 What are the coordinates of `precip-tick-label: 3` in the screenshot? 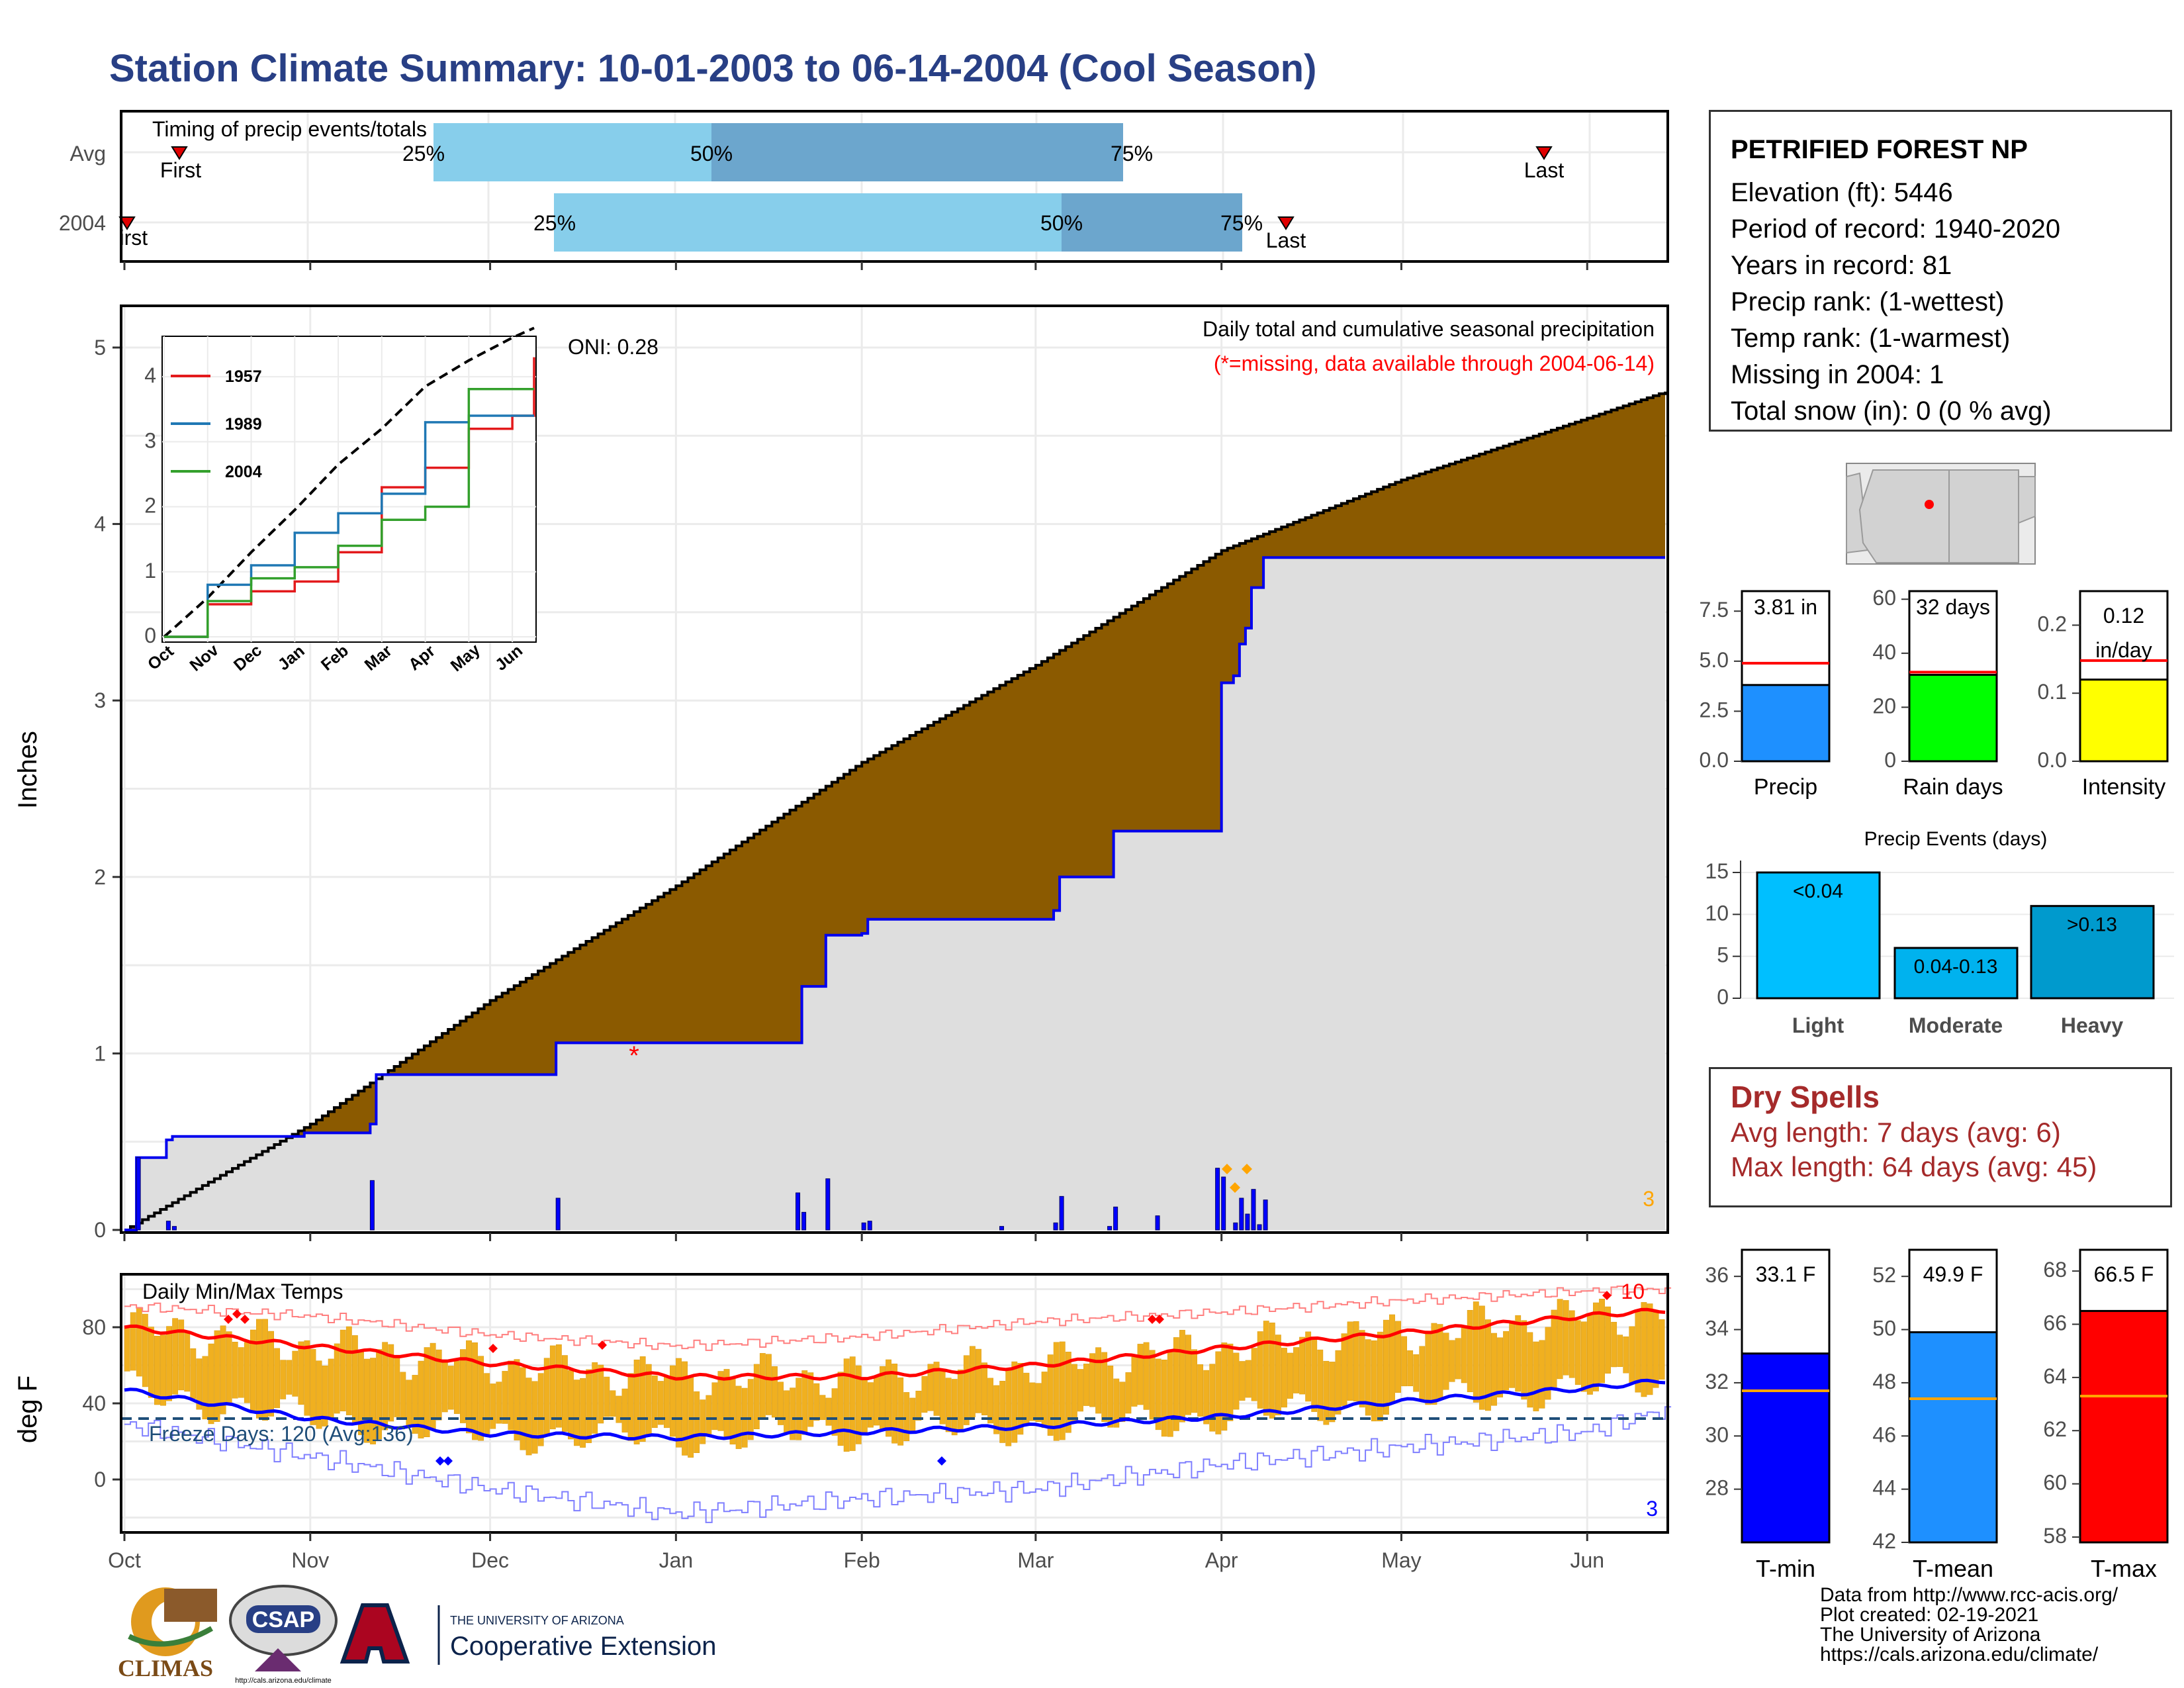 It's located at (100, 700).